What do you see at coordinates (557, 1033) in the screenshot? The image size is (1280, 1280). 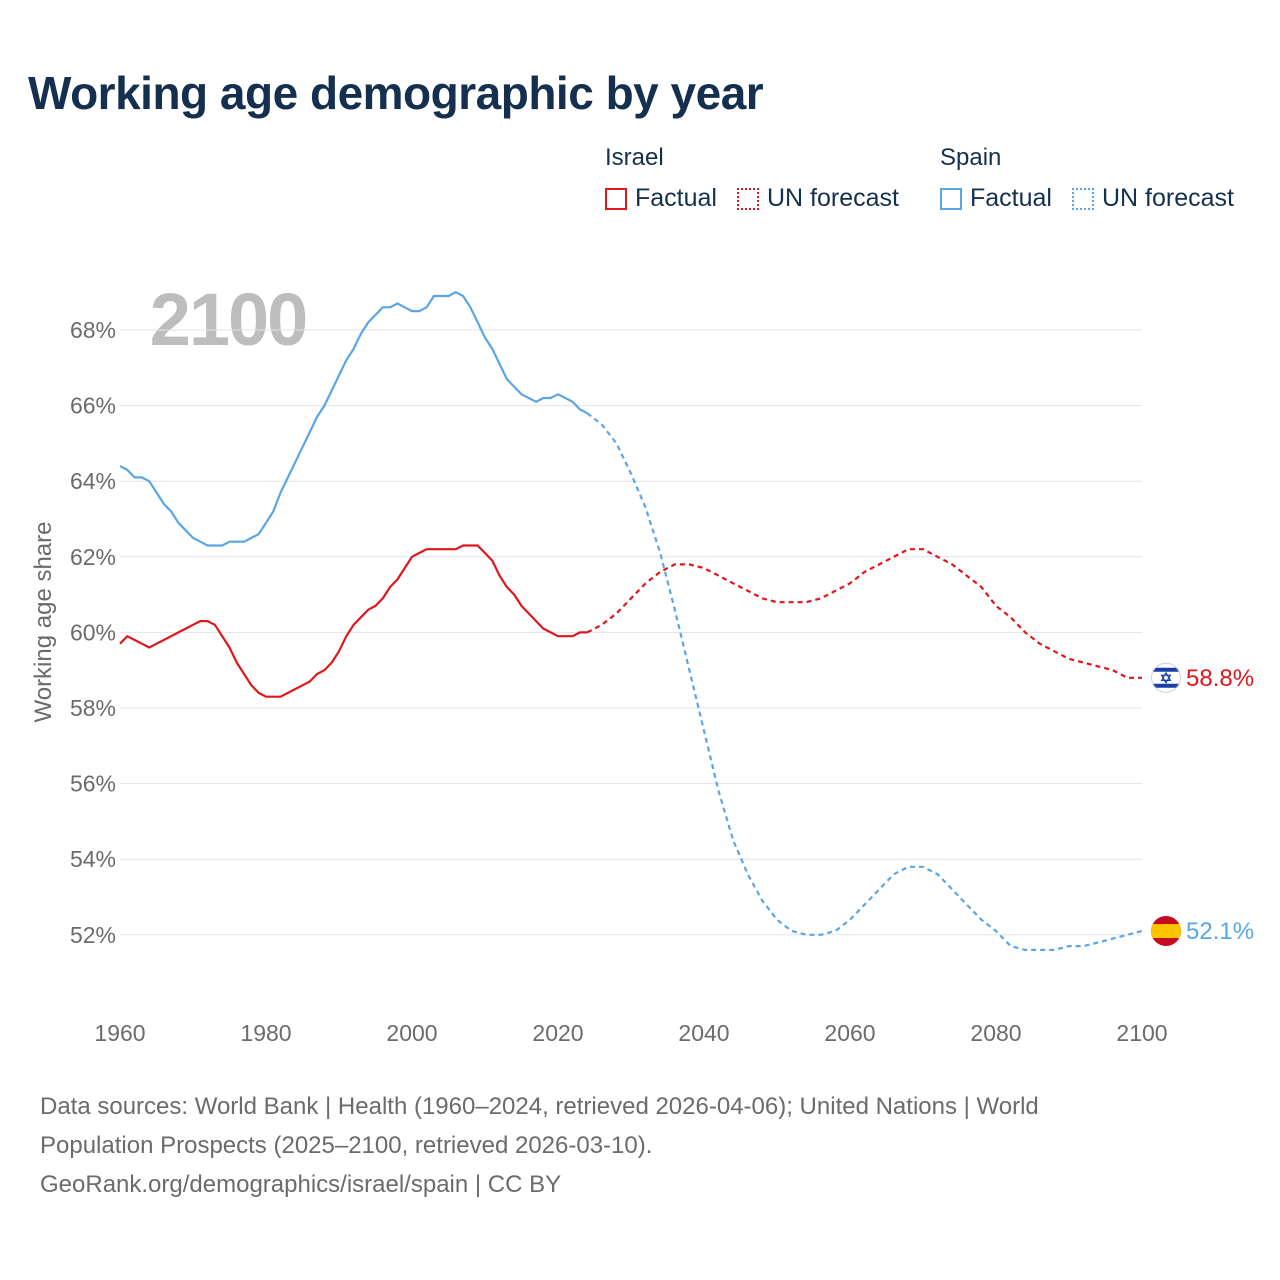 I see `x-tick-label: 2020` at bounding box center [557, 1033].